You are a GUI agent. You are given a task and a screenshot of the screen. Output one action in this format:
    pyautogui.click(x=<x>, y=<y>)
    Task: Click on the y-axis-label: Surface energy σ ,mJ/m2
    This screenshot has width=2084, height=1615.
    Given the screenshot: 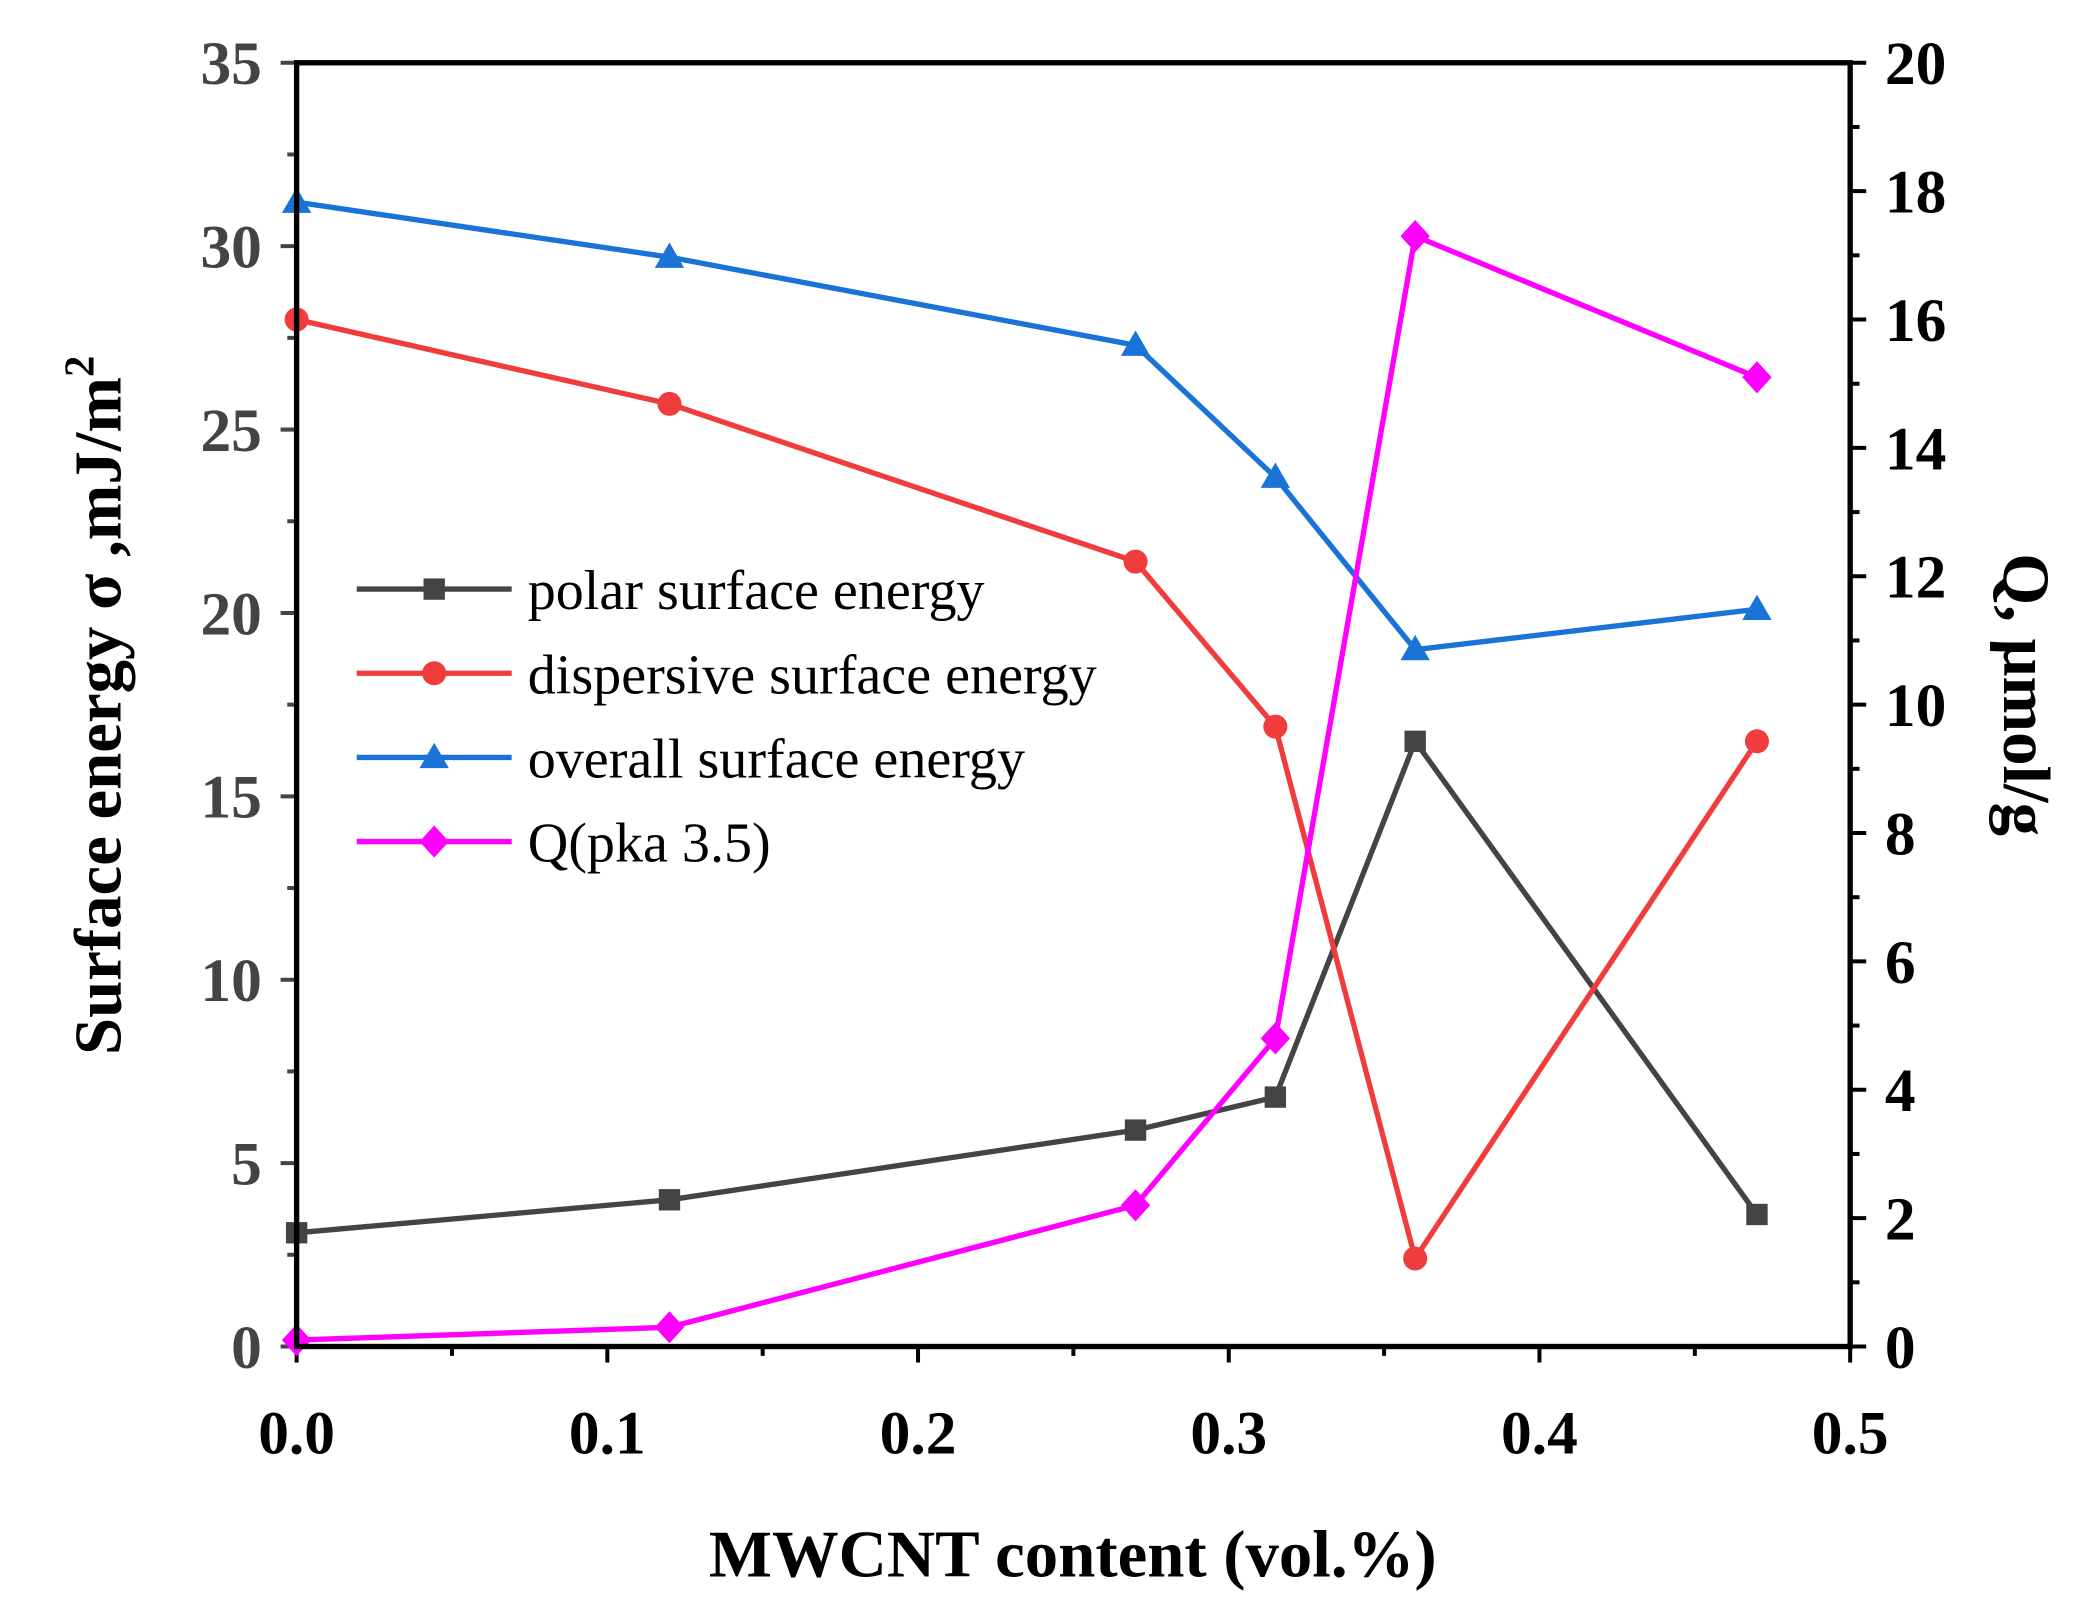 What is the action you would take?
    pyautogui.click(x=96, y=705)
    